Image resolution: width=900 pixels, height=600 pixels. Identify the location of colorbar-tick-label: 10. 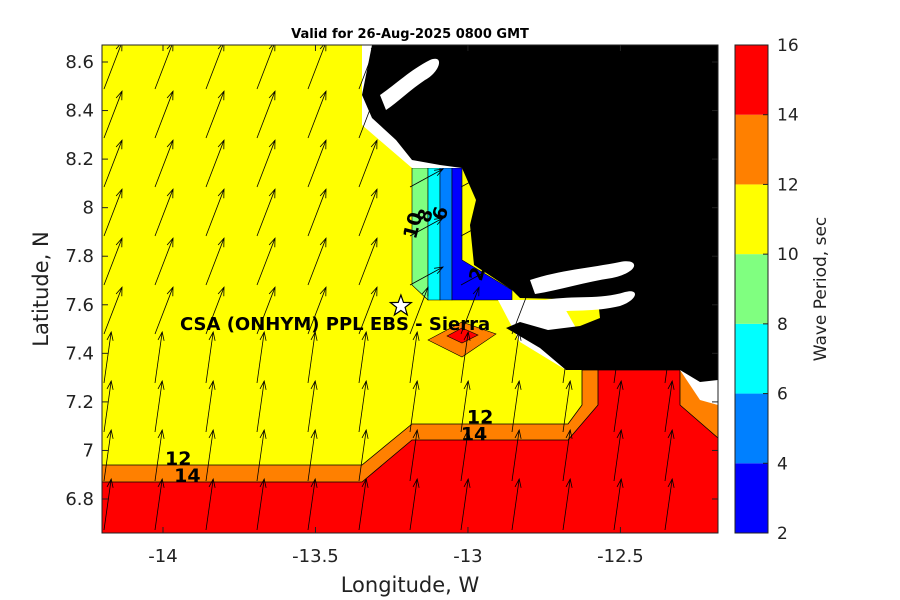
(788, 255).